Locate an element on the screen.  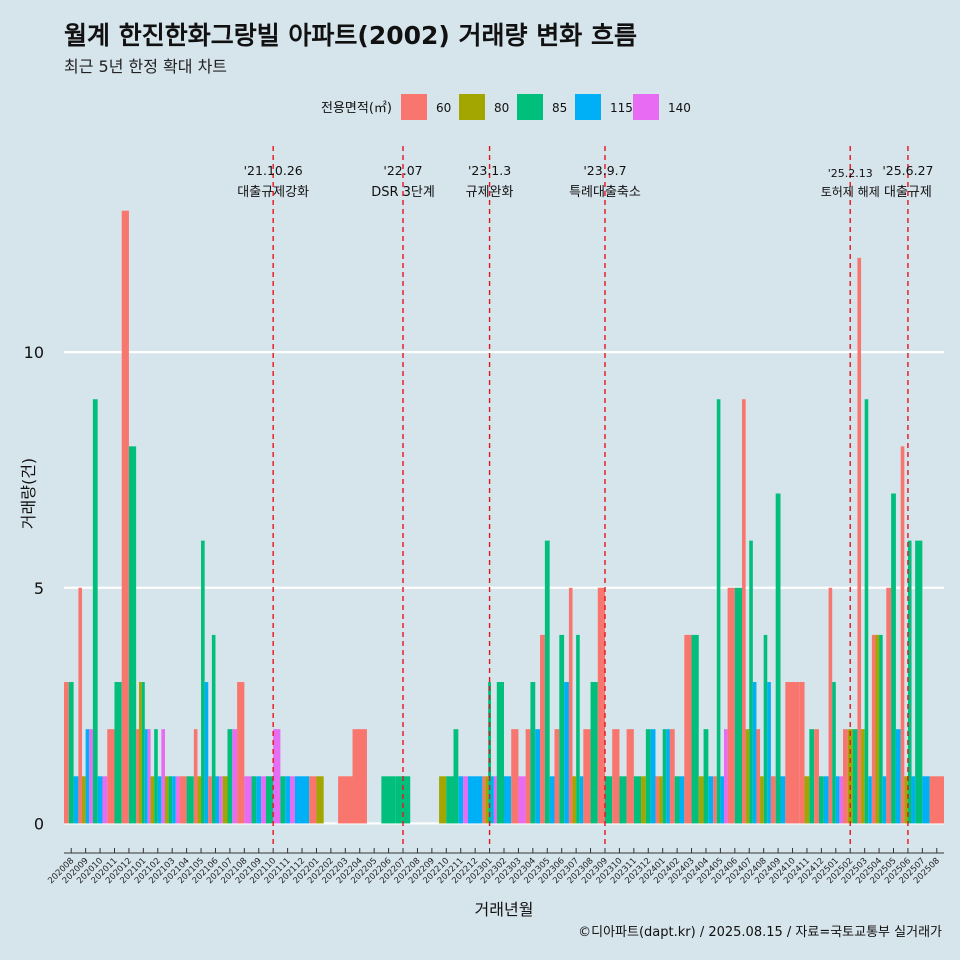
event-date: '22.07 is located at coordinates (402, 170).